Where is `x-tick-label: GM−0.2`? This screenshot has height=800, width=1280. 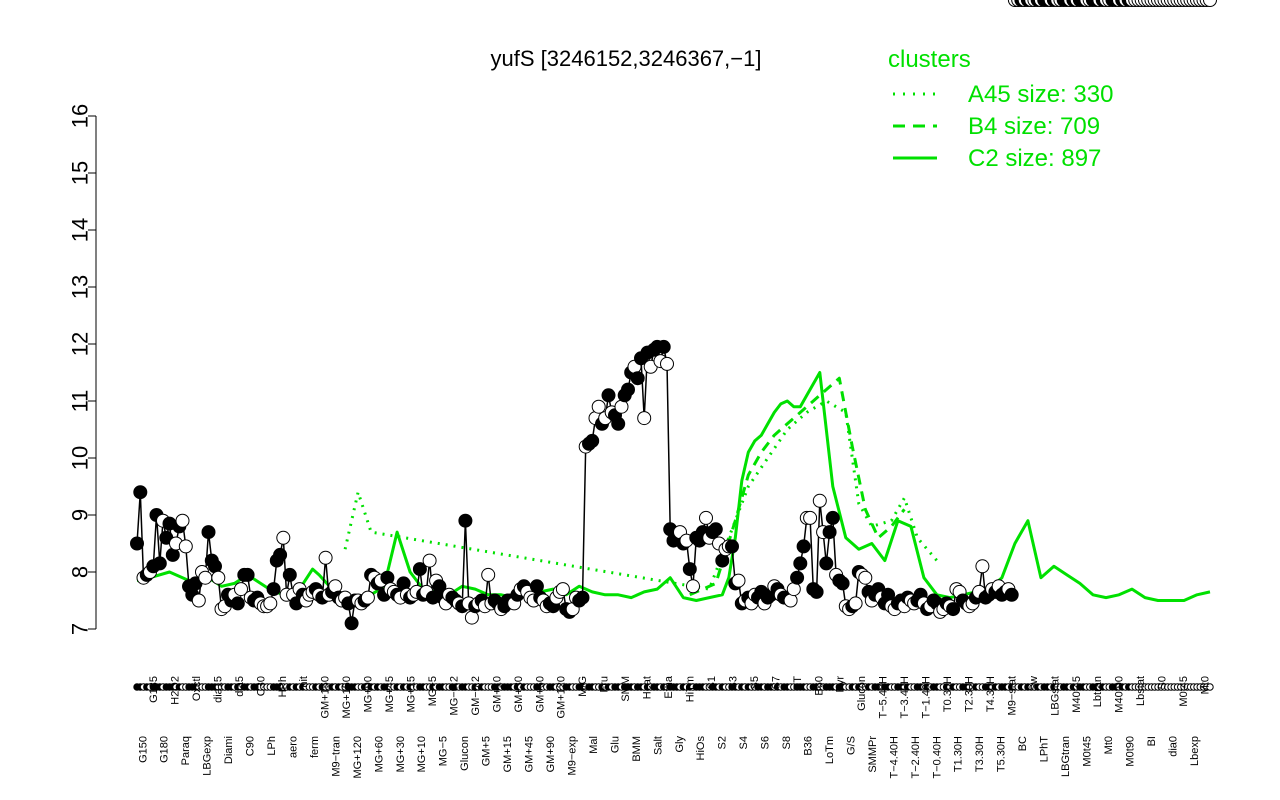 x-tick-label: GM−0.2 is located at coordinates (476, 695).